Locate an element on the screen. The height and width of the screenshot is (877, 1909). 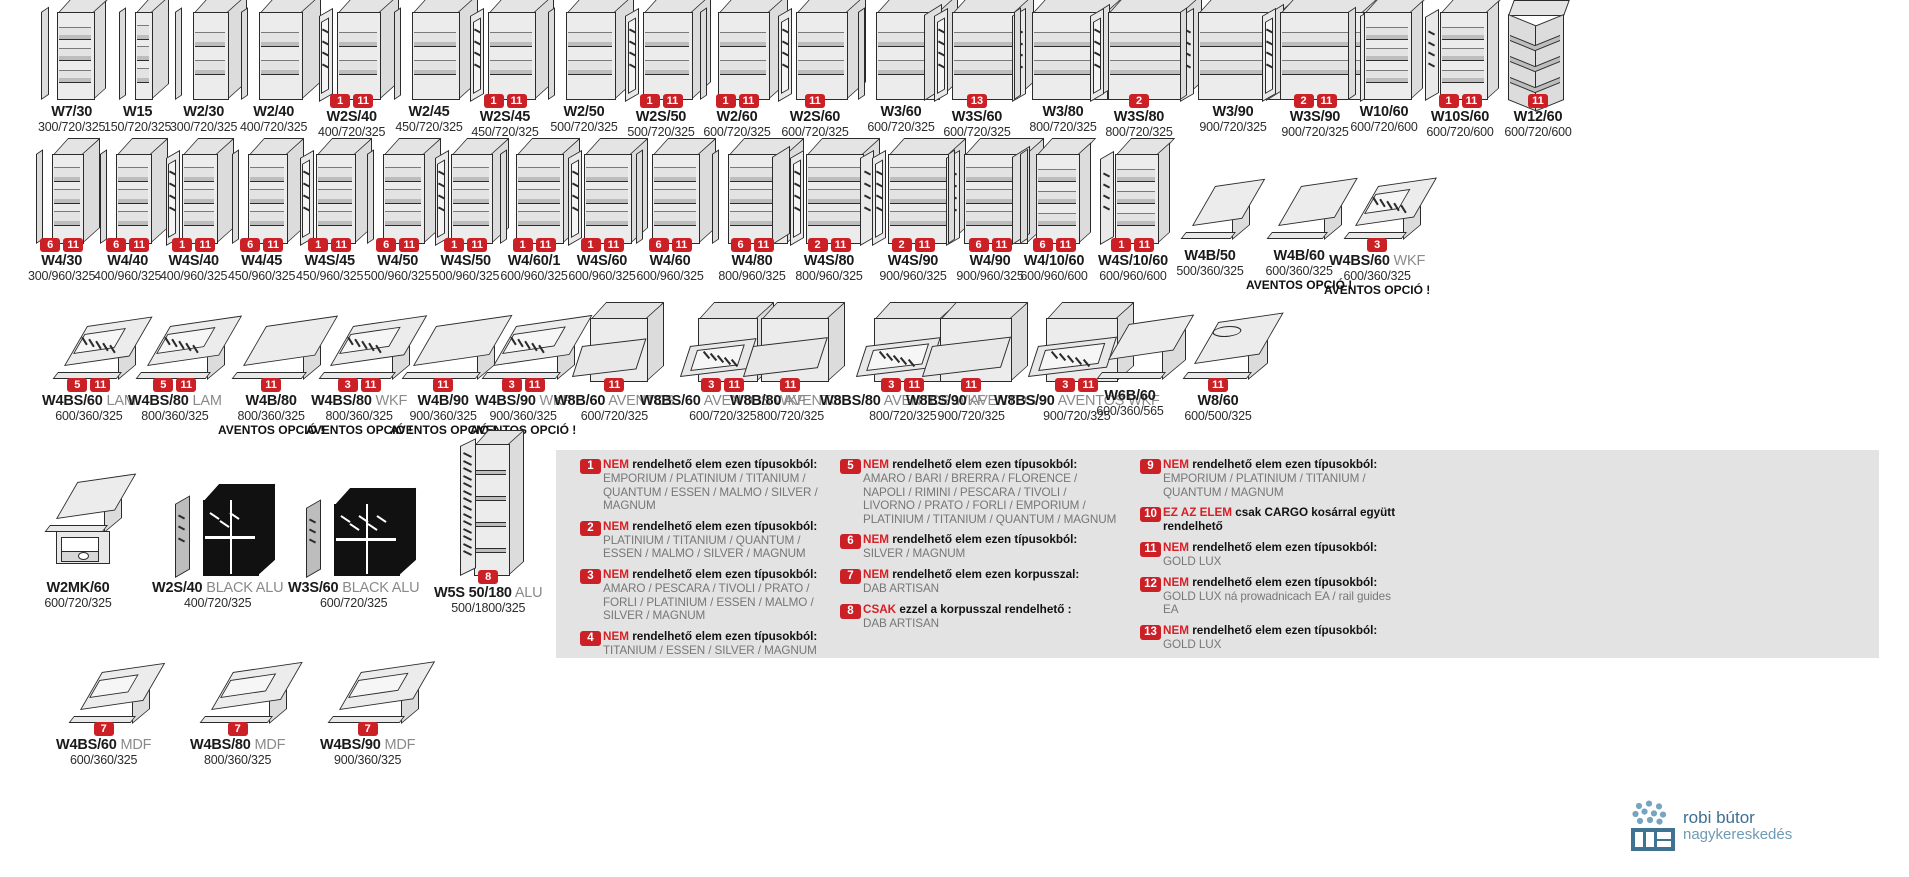
product-cell: W2/45 450/720/325 is located at coordinates (436, 67).